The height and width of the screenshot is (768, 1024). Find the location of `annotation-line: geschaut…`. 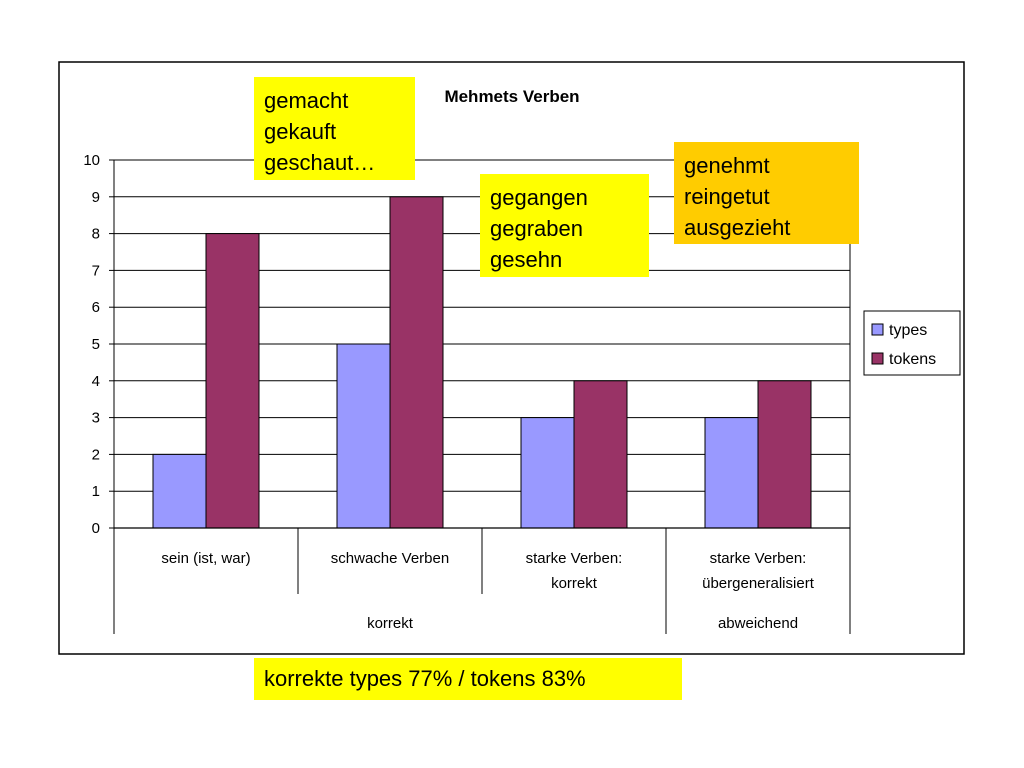

annotation-line: geschaut… is located at coordinates (320, 162).